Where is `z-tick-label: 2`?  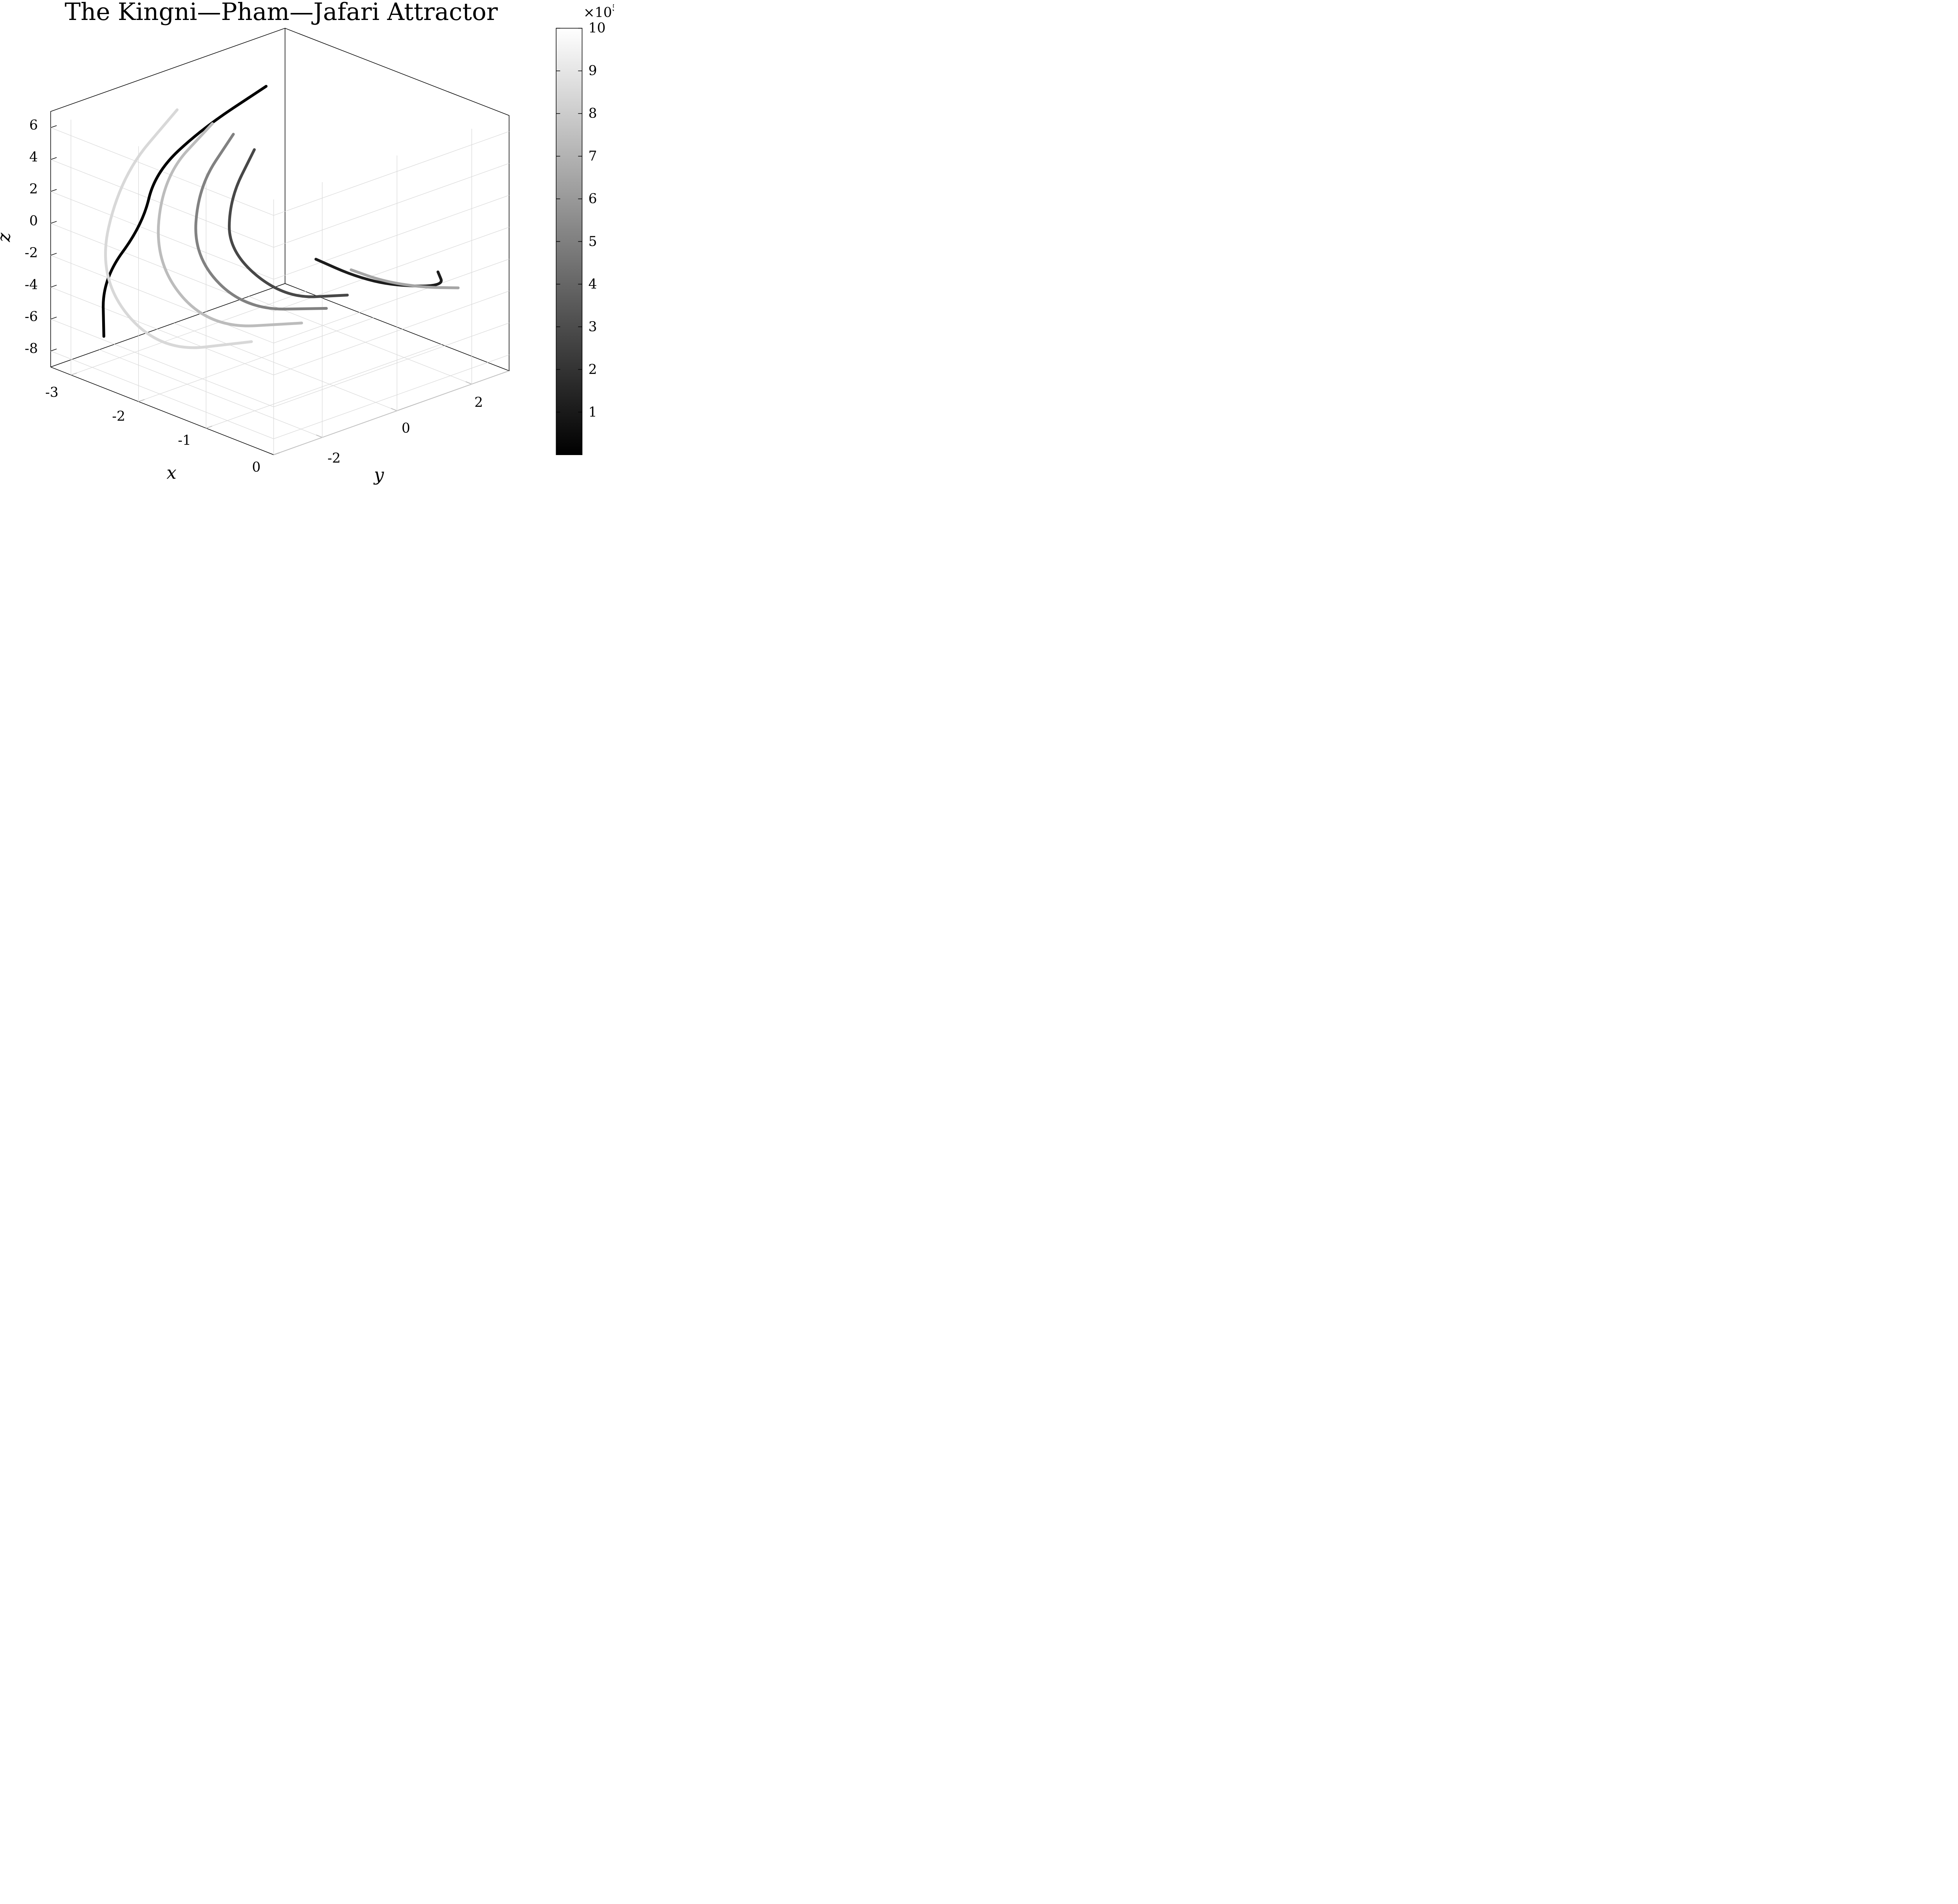
z-tick-label: 2 is located at coordinates (34, 189).